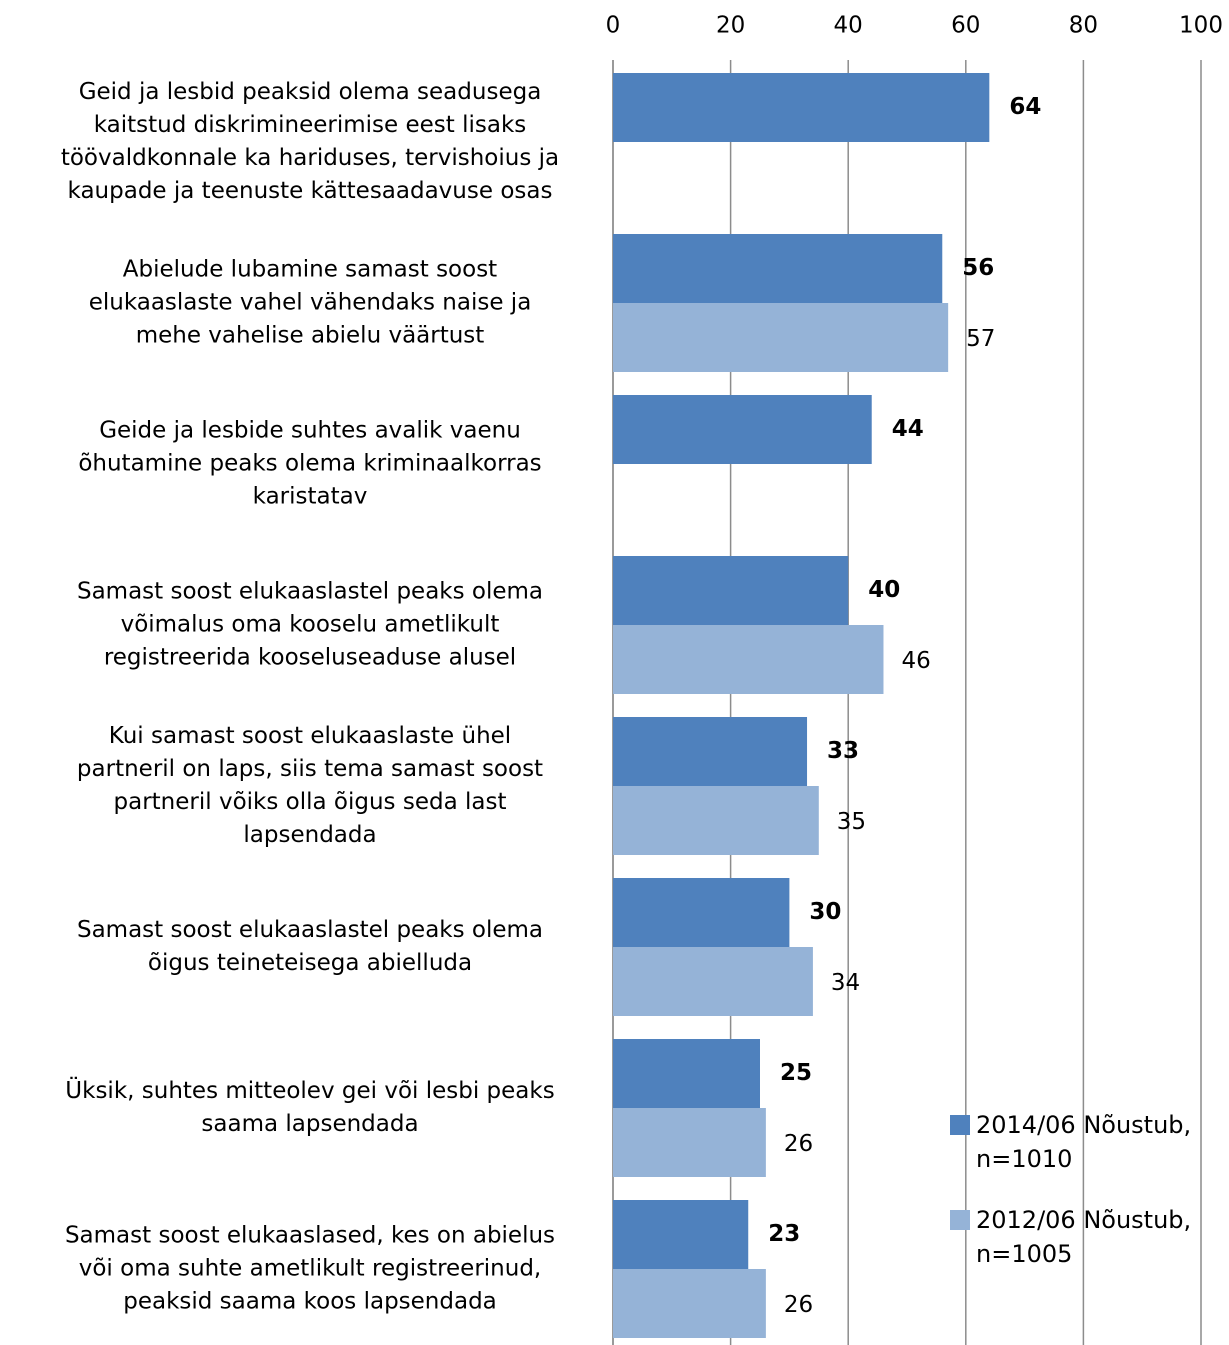  What do you see at coordinates (309, 835) in the screenshot?
I see `category-label: lapsendada` at bounding box center [309, 835].